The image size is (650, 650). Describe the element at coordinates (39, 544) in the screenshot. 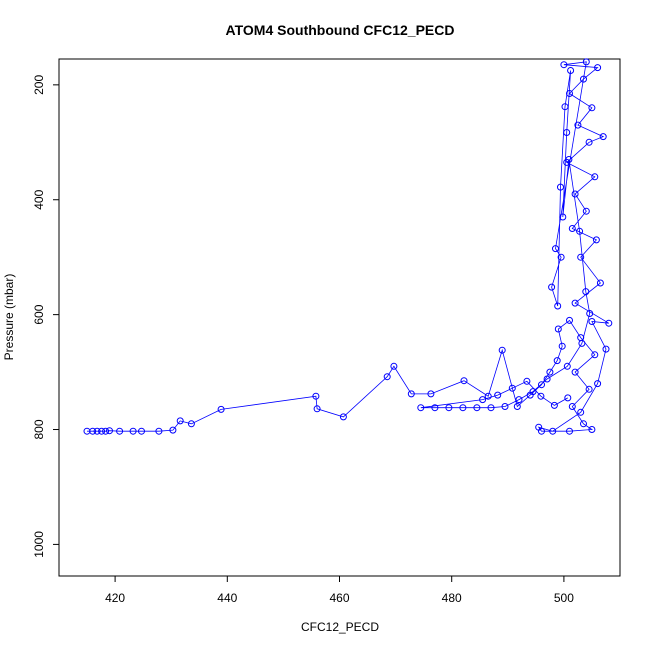

I see `y-tick-label: 1000` at that location.